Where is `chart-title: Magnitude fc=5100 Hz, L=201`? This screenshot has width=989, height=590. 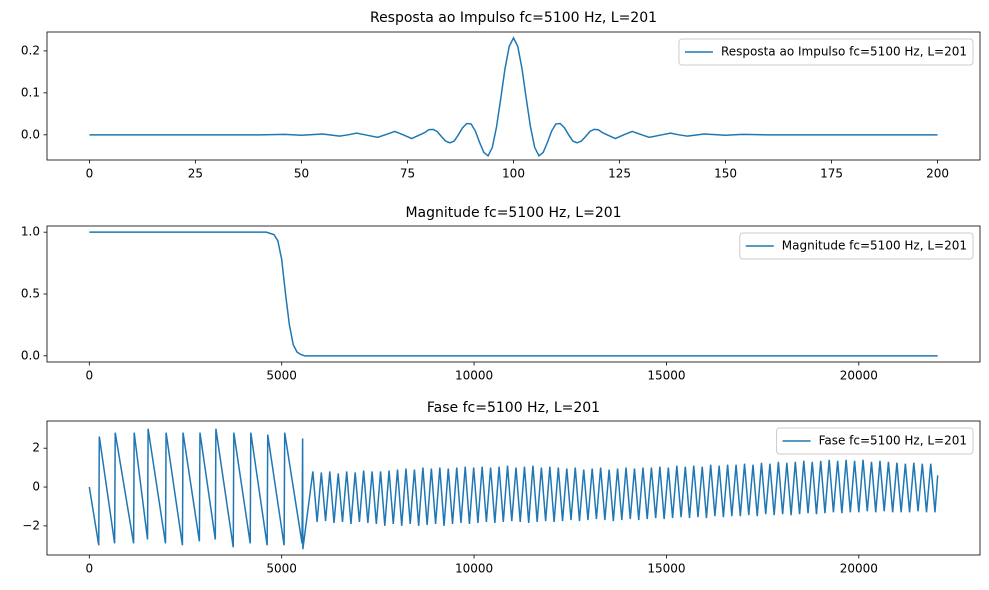
chart-title: Magnitude fc=5100 Hz, L=201 is located at coordinates (513, 213).